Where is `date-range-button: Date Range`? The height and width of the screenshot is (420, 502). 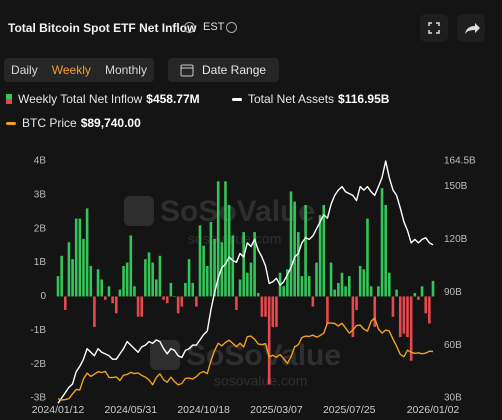 date-range-button: Date Range is located at coordinates (223, 70).